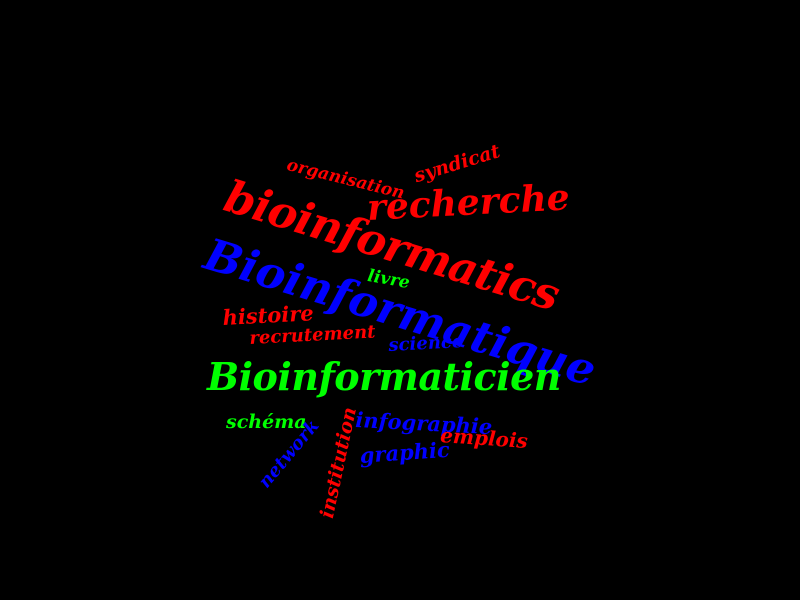  What do you see at coordinates (339, 463) in the screenshot?
I see `word-institution: institution` at bounding box center [339, 463].